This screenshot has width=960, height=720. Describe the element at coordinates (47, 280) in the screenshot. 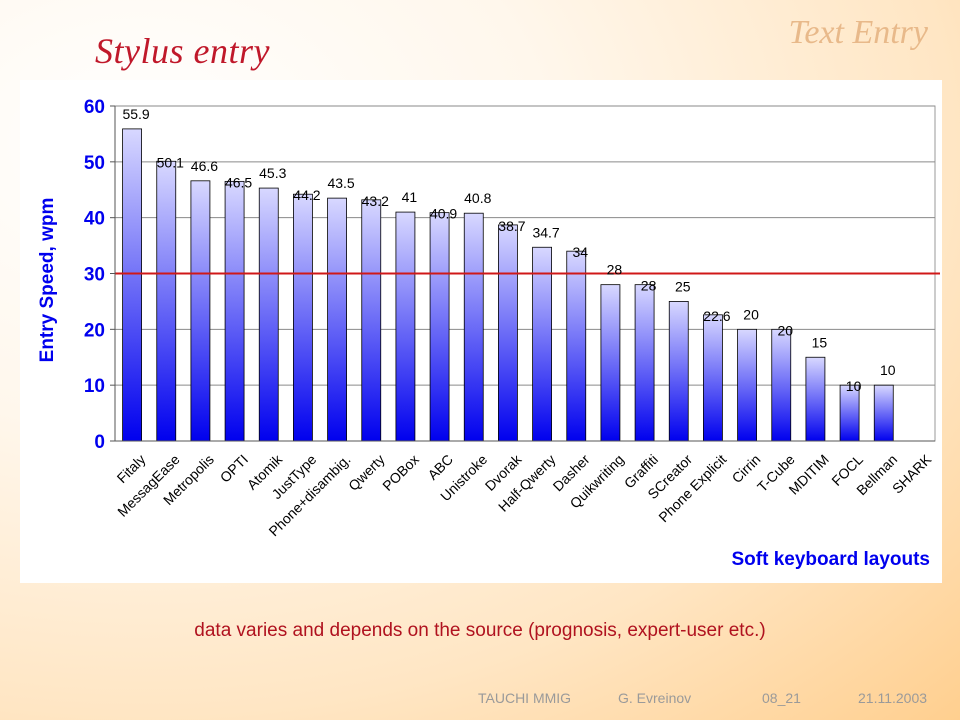

I see `y-axis-title: Entry Speed, wpm` at that location.